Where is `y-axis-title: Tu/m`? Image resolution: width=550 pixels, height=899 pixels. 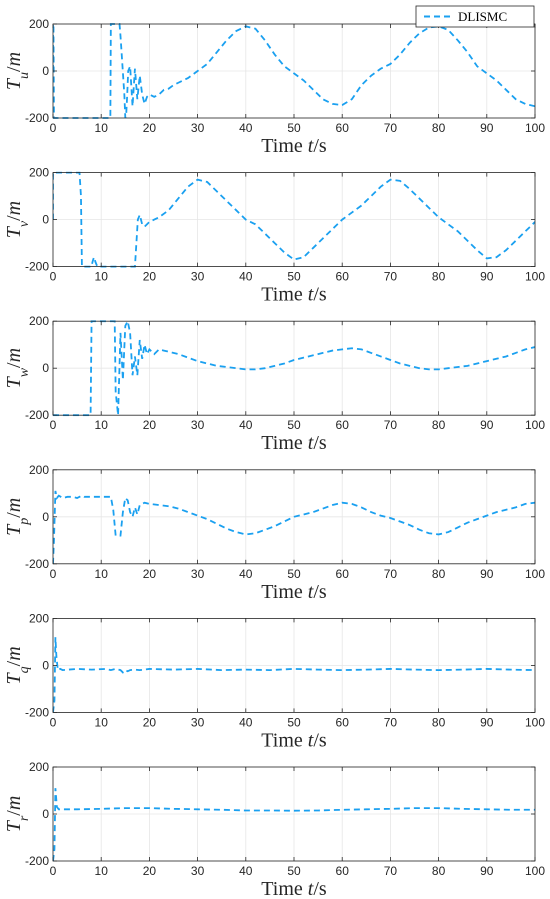
y-axis-title: Tu/m is located at coordinates (17, 71).